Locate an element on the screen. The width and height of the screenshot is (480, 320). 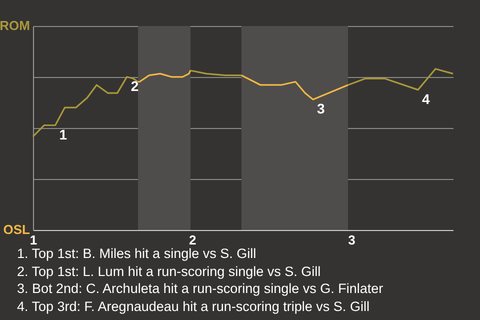
x-tick-label: 2 is located at coordinates (192, 240).